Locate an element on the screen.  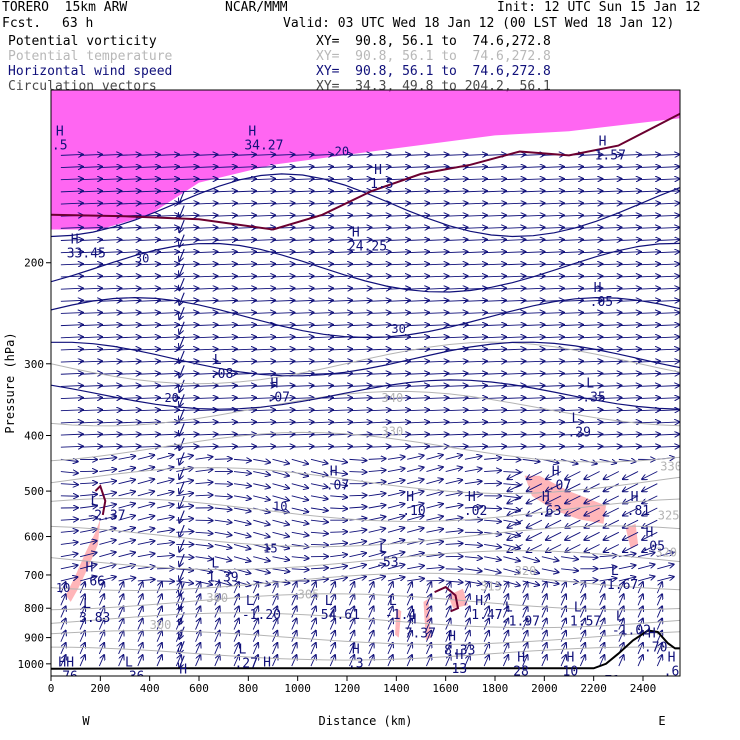
model-title: TORERO 15km ARW is located at coordinates (65, 7).